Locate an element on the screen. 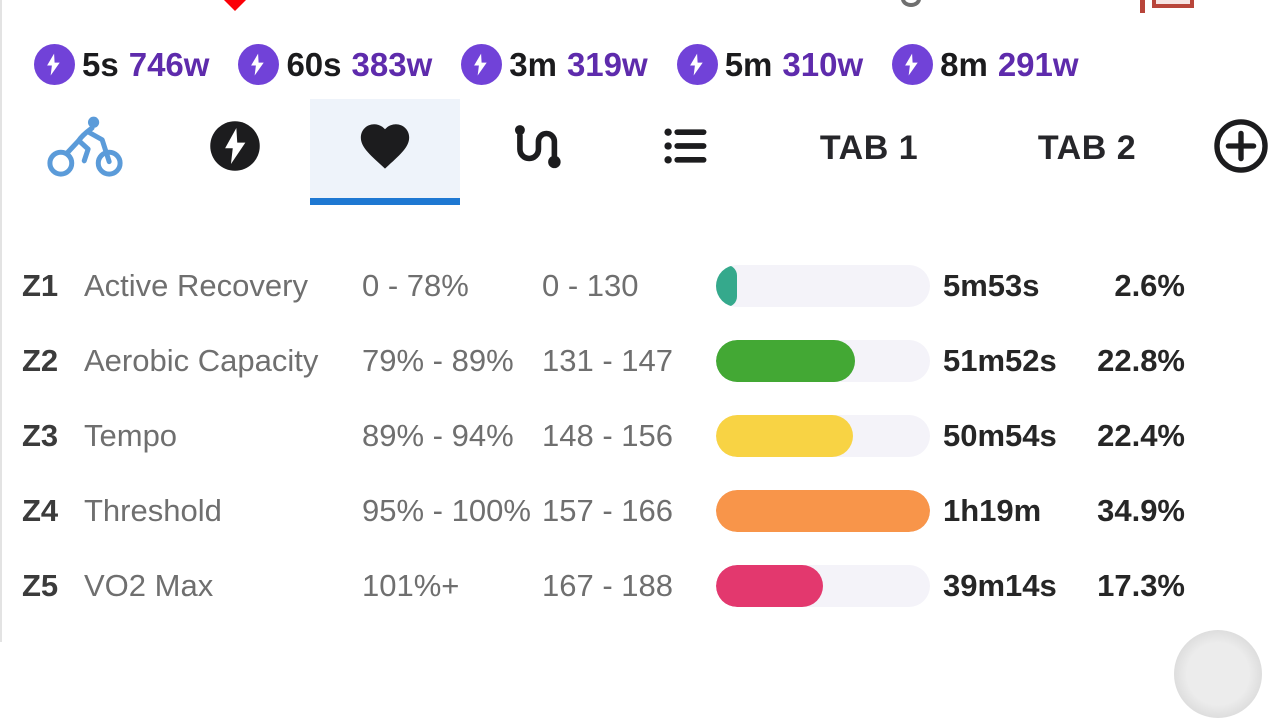 Image resolution: width=1284 pixels, height=718 pixels. zone-hr-range: 167 - 188 is located at coordinates (607, 585).